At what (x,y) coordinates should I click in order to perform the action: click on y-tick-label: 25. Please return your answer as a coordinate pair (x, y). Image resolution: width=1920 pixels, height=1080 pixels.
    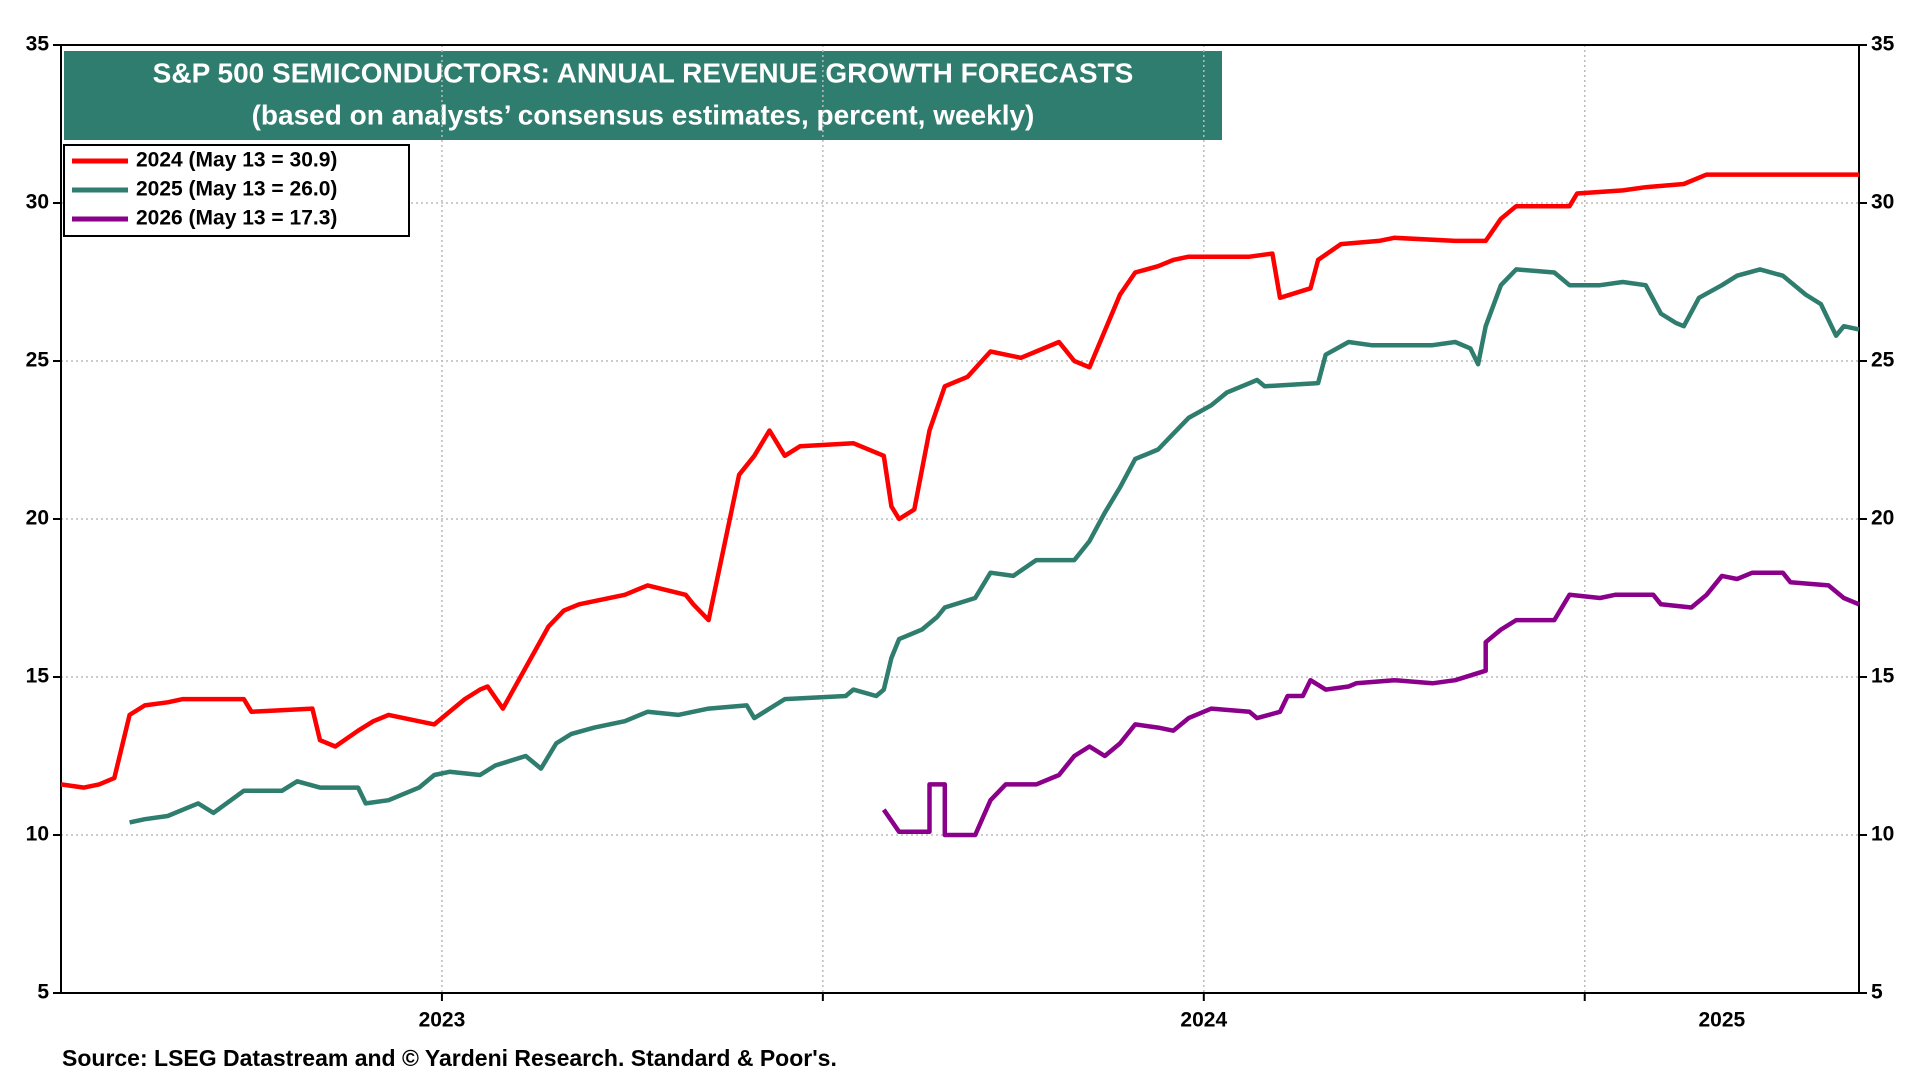
    Looking at the image, I should click on (38, 360).